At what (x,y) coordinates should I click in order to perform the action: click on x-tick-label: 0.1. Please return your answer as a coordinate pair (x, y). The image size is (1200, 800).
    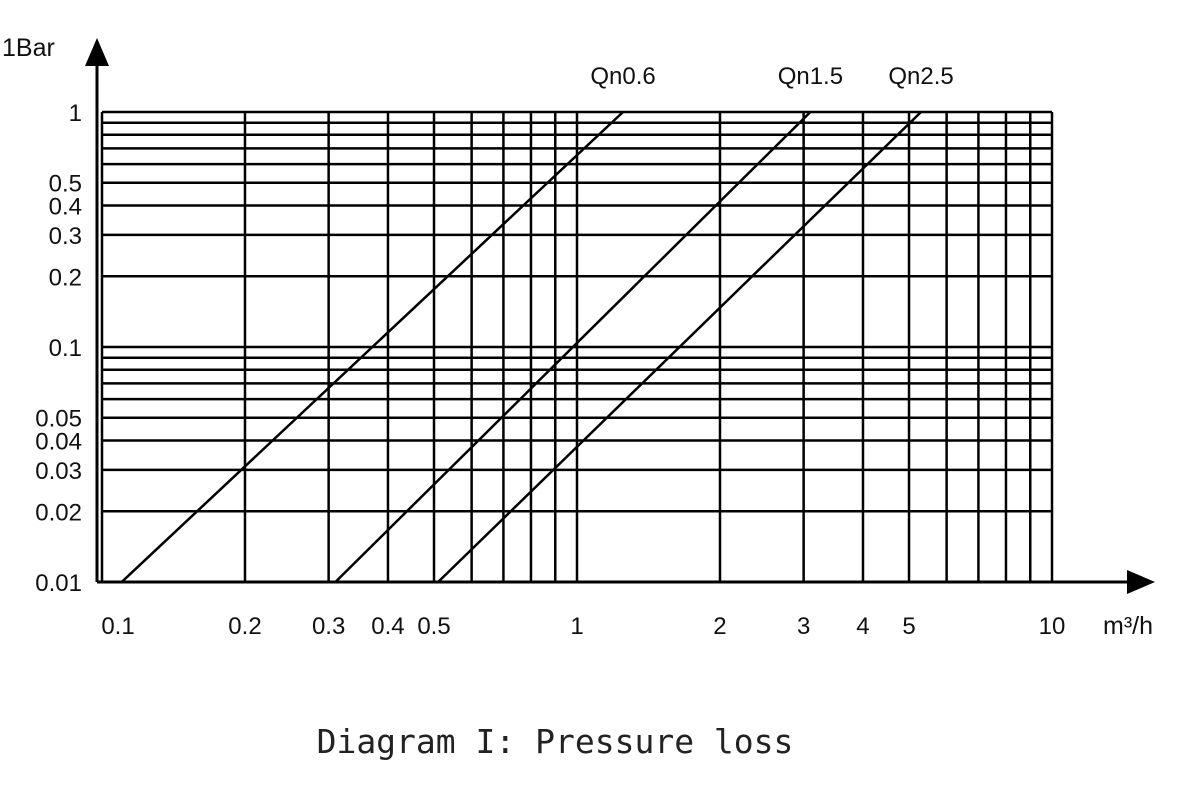
    Looking at the image, I should click on (117, 626).